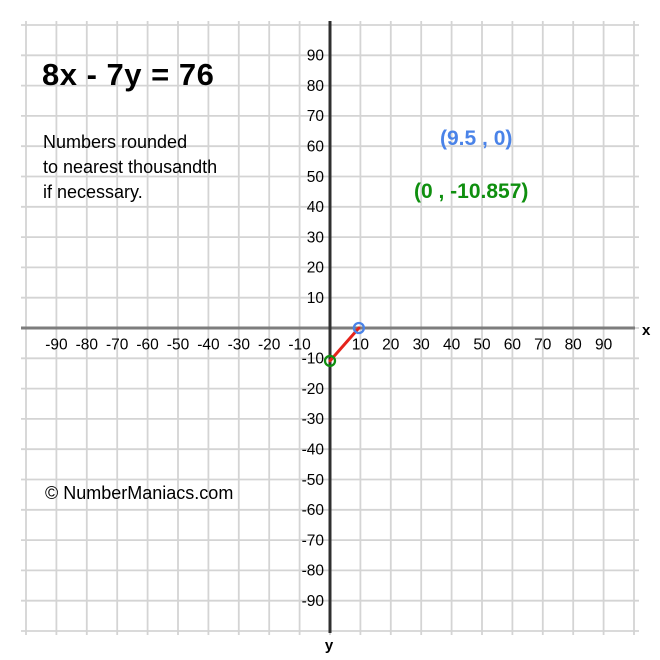  Describe the element at coordinates (574, 345) in the screenshot. I see `x-tick-label: 80` at that location.